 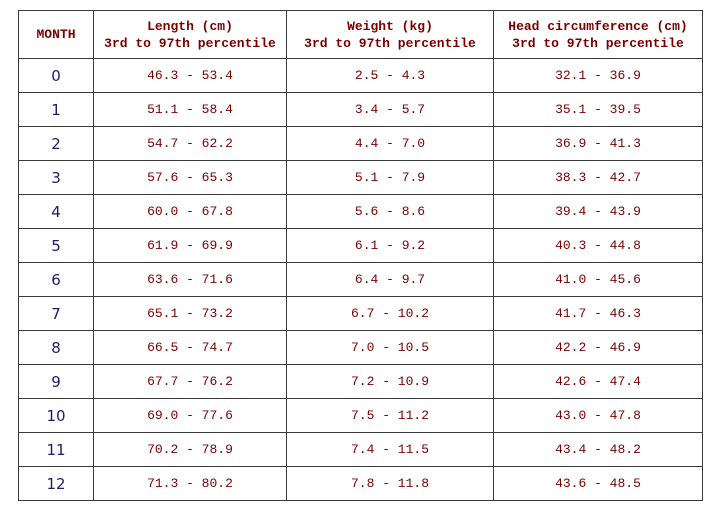 What do you see at coordinates (390, 143) in the screenshot?
I see `range-cell: 4.4 - 7.0` at bounding box center [390, 143].